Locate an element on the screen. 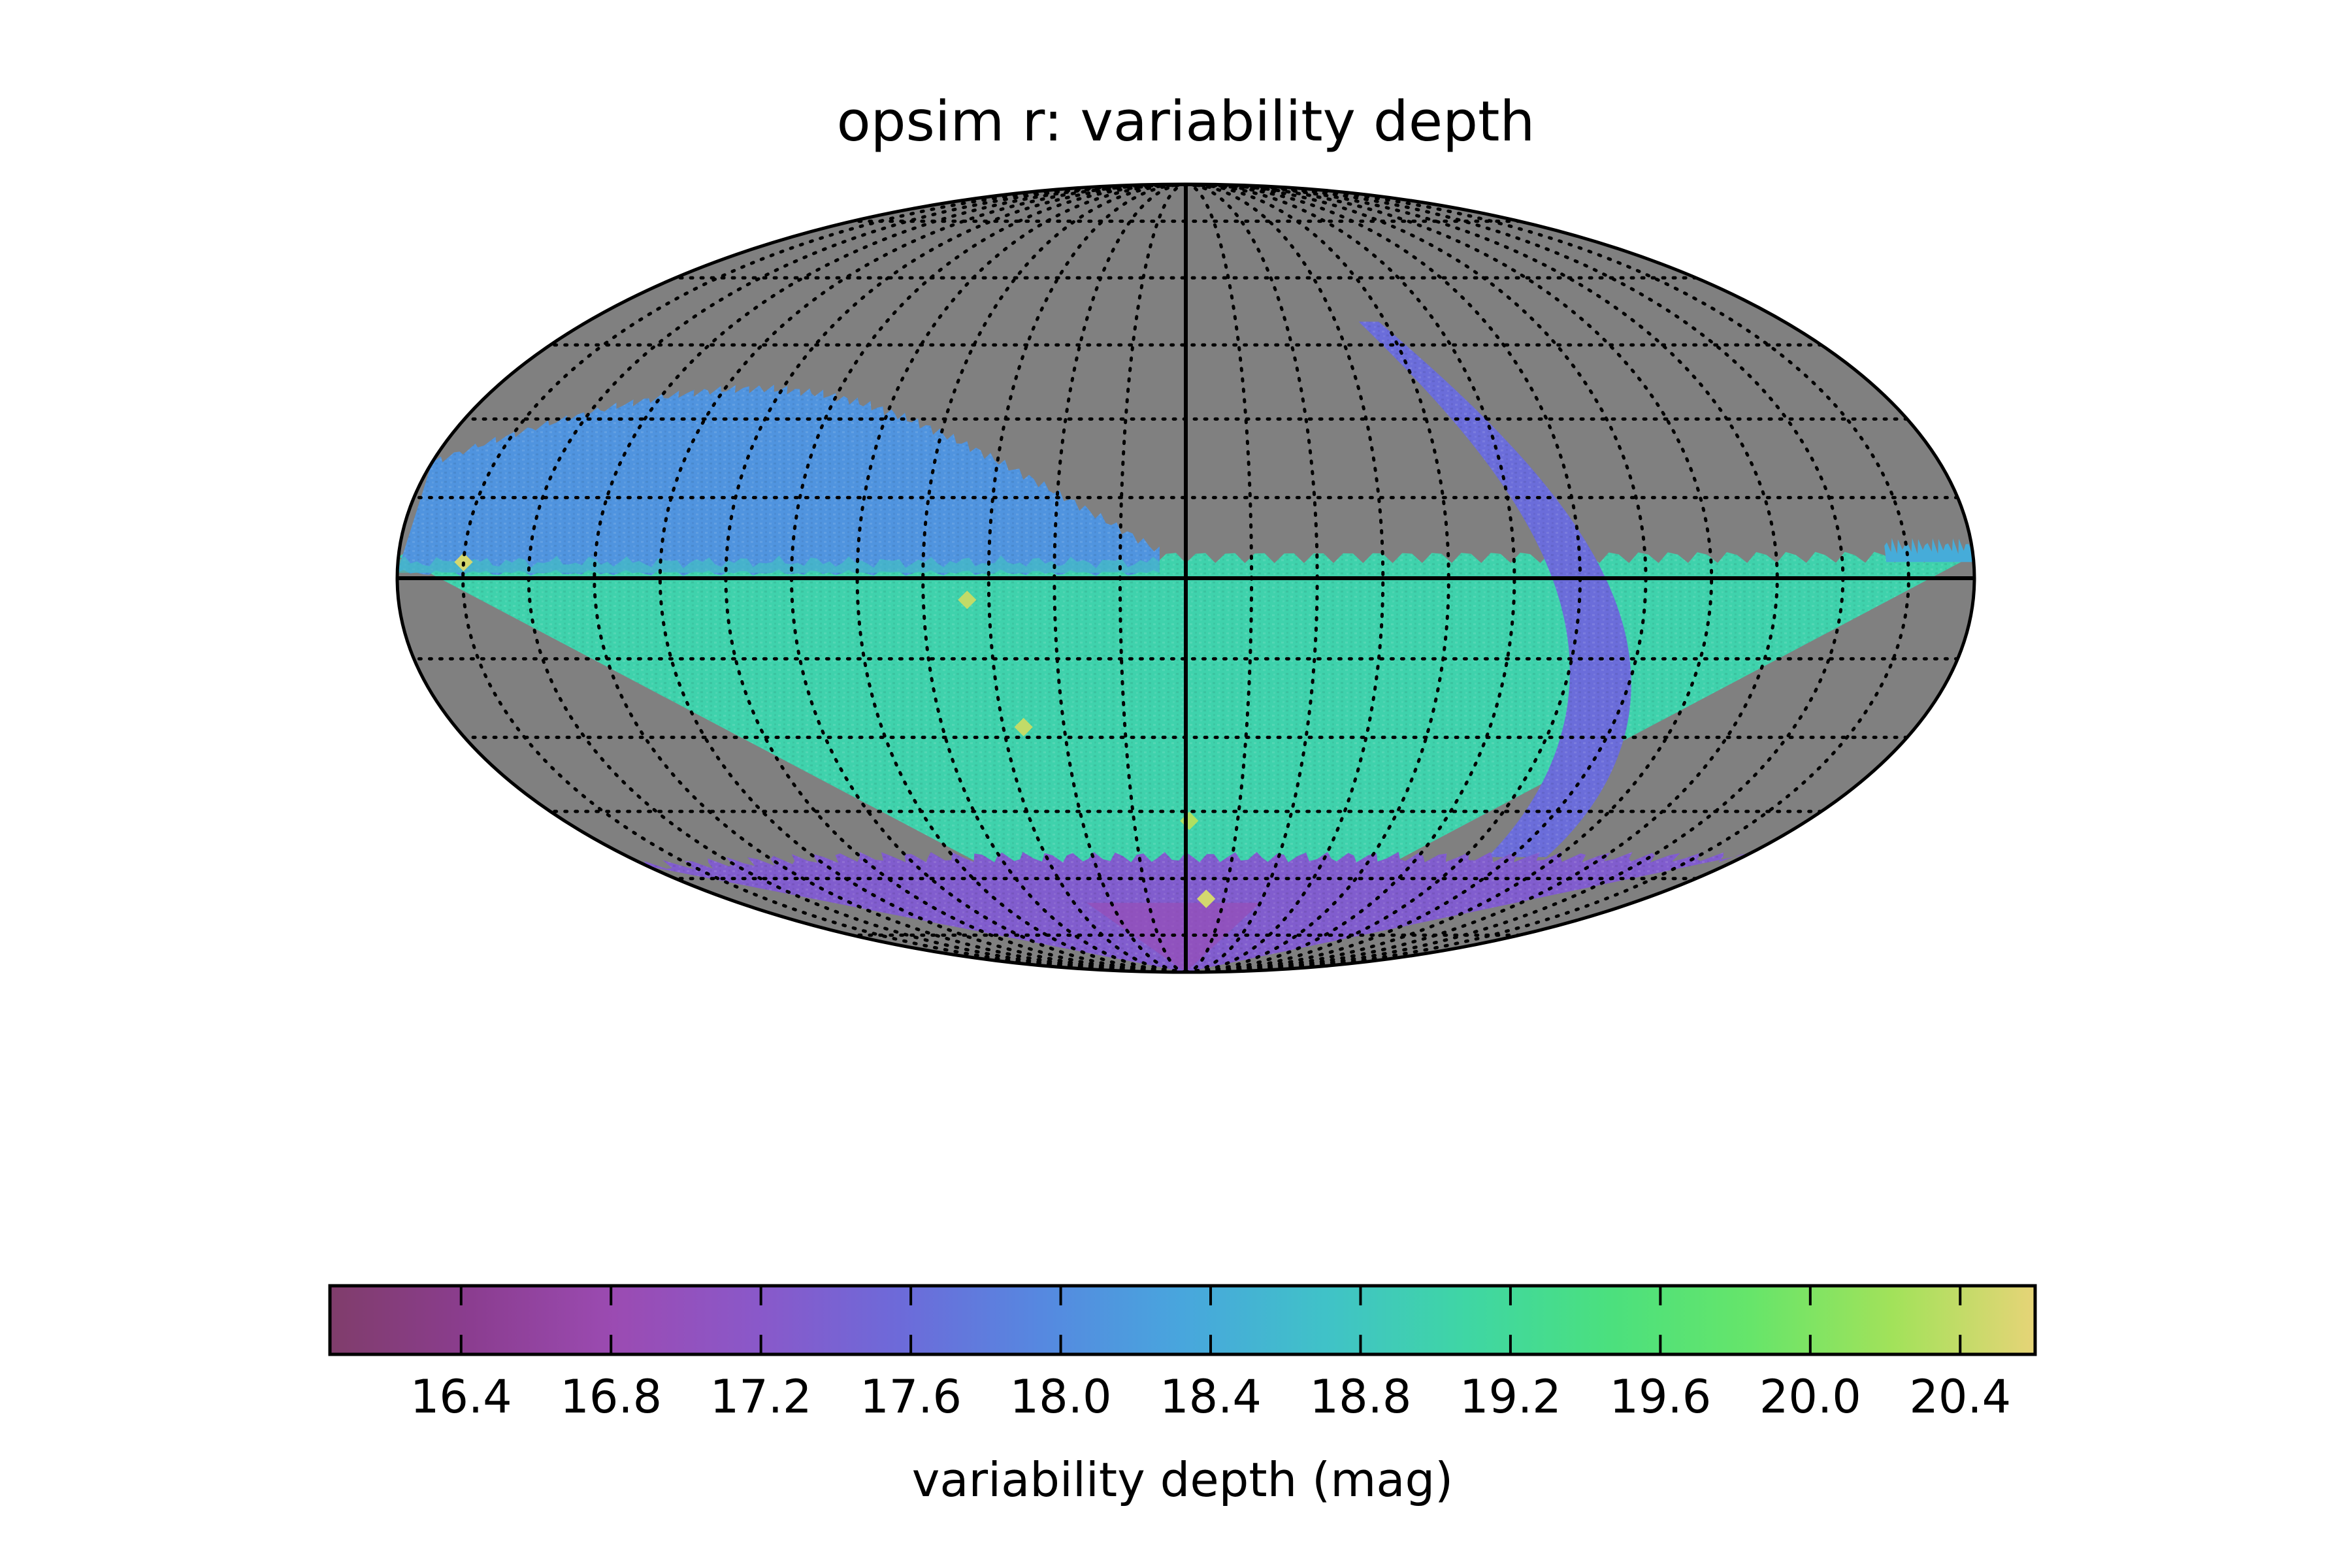  footprint-north-texture is located at coordinates (778, 480).